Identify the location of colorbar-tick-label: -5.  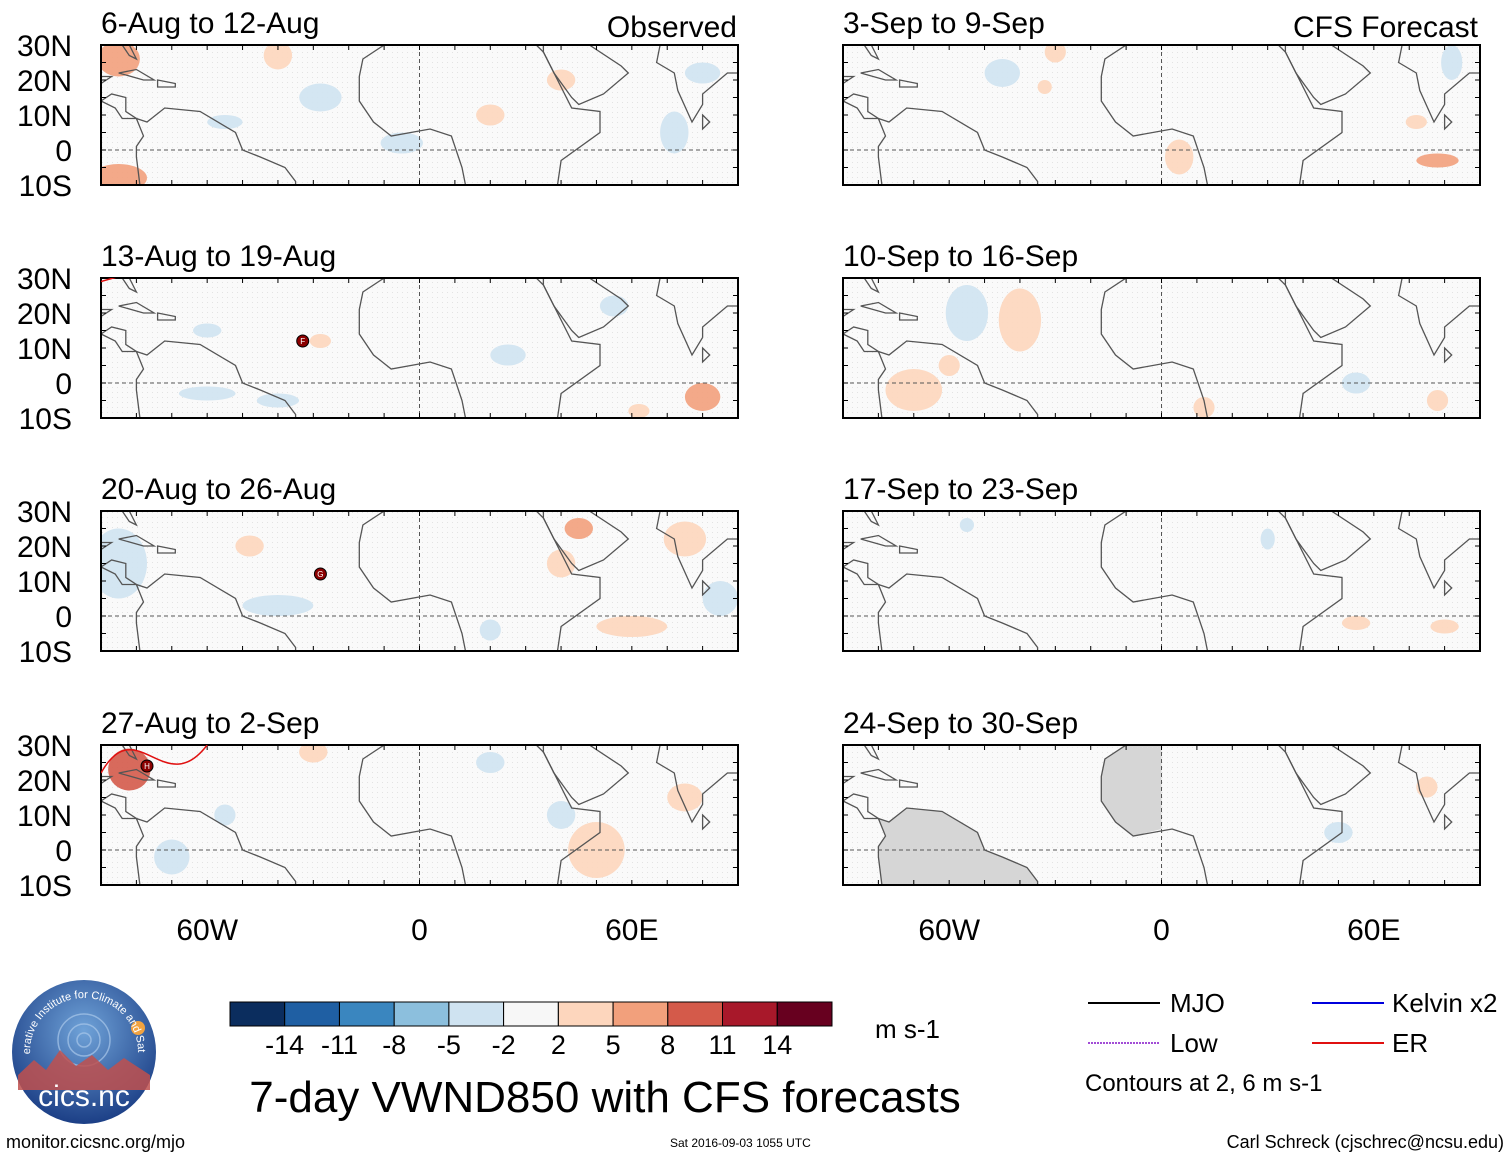
(449, 1045).